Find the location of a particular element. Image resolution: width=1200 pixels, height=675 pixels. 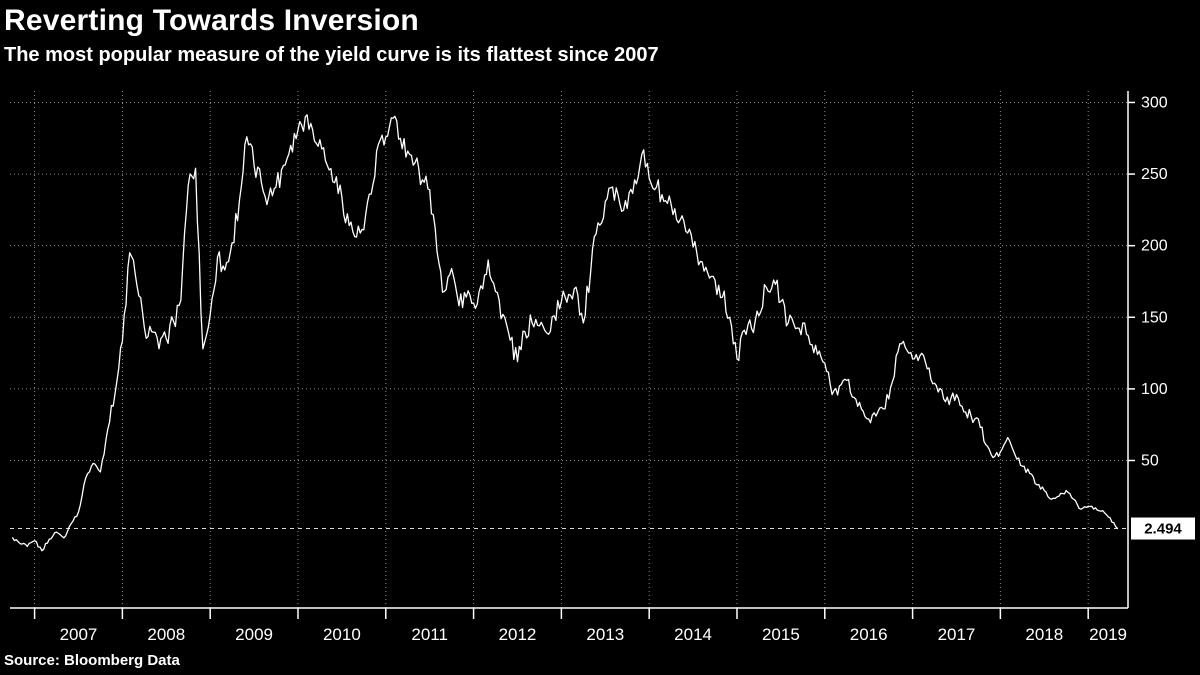

svg-text: 2018 is located at coordinates (1044, 634).